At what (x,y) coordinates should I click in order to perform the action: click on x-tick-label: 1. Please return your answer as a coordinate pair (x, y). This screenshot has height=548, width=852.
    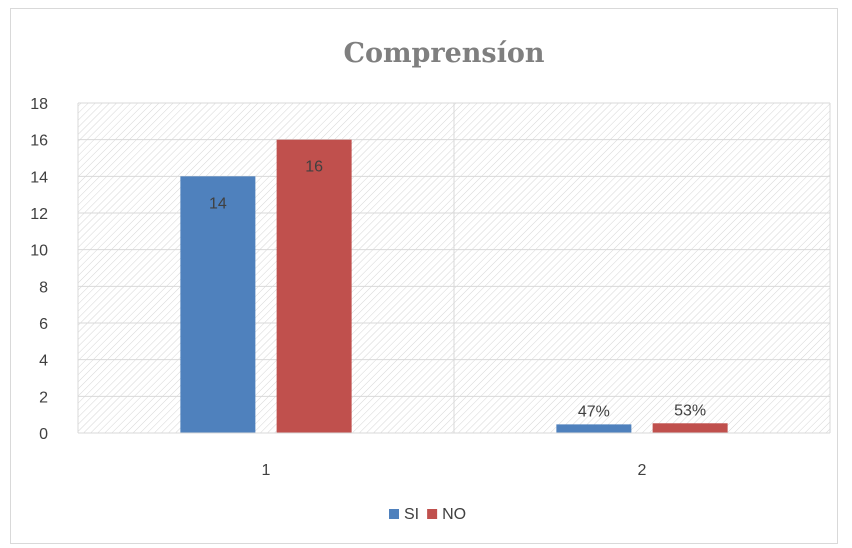
    Looking at the image, I should click on (266, 470).